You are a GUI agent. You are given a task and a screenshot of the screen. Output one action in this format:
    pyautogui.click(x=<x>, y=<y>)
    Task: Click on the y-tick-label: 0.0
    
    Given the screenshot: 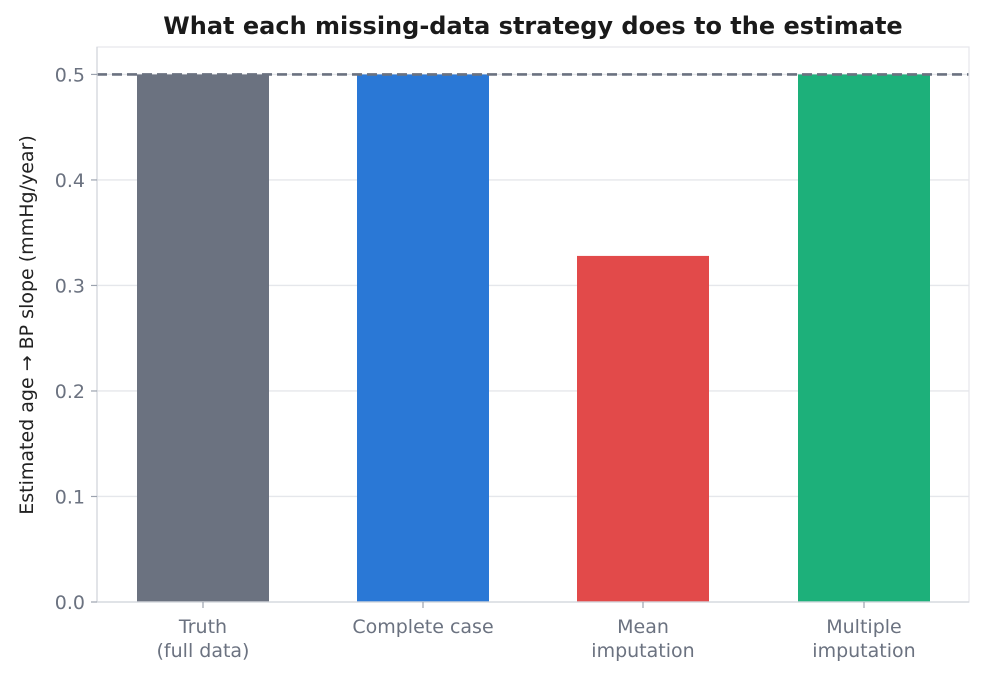 What is the action you would take?
    pyautogui.click(x=70, y=603)
    